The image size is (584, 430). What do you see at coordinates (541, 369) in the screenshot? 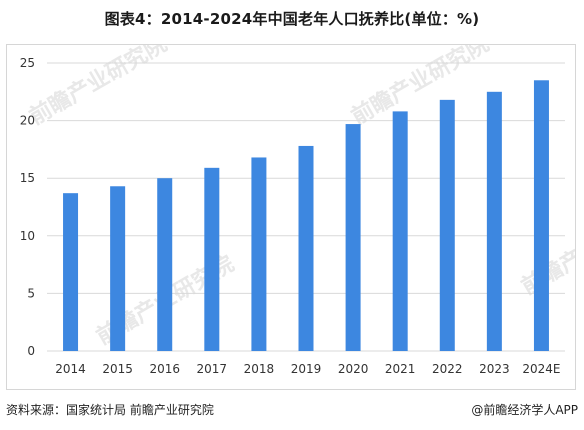
I see `x-tick-label: 2024E` at bounding box center [541, 369].